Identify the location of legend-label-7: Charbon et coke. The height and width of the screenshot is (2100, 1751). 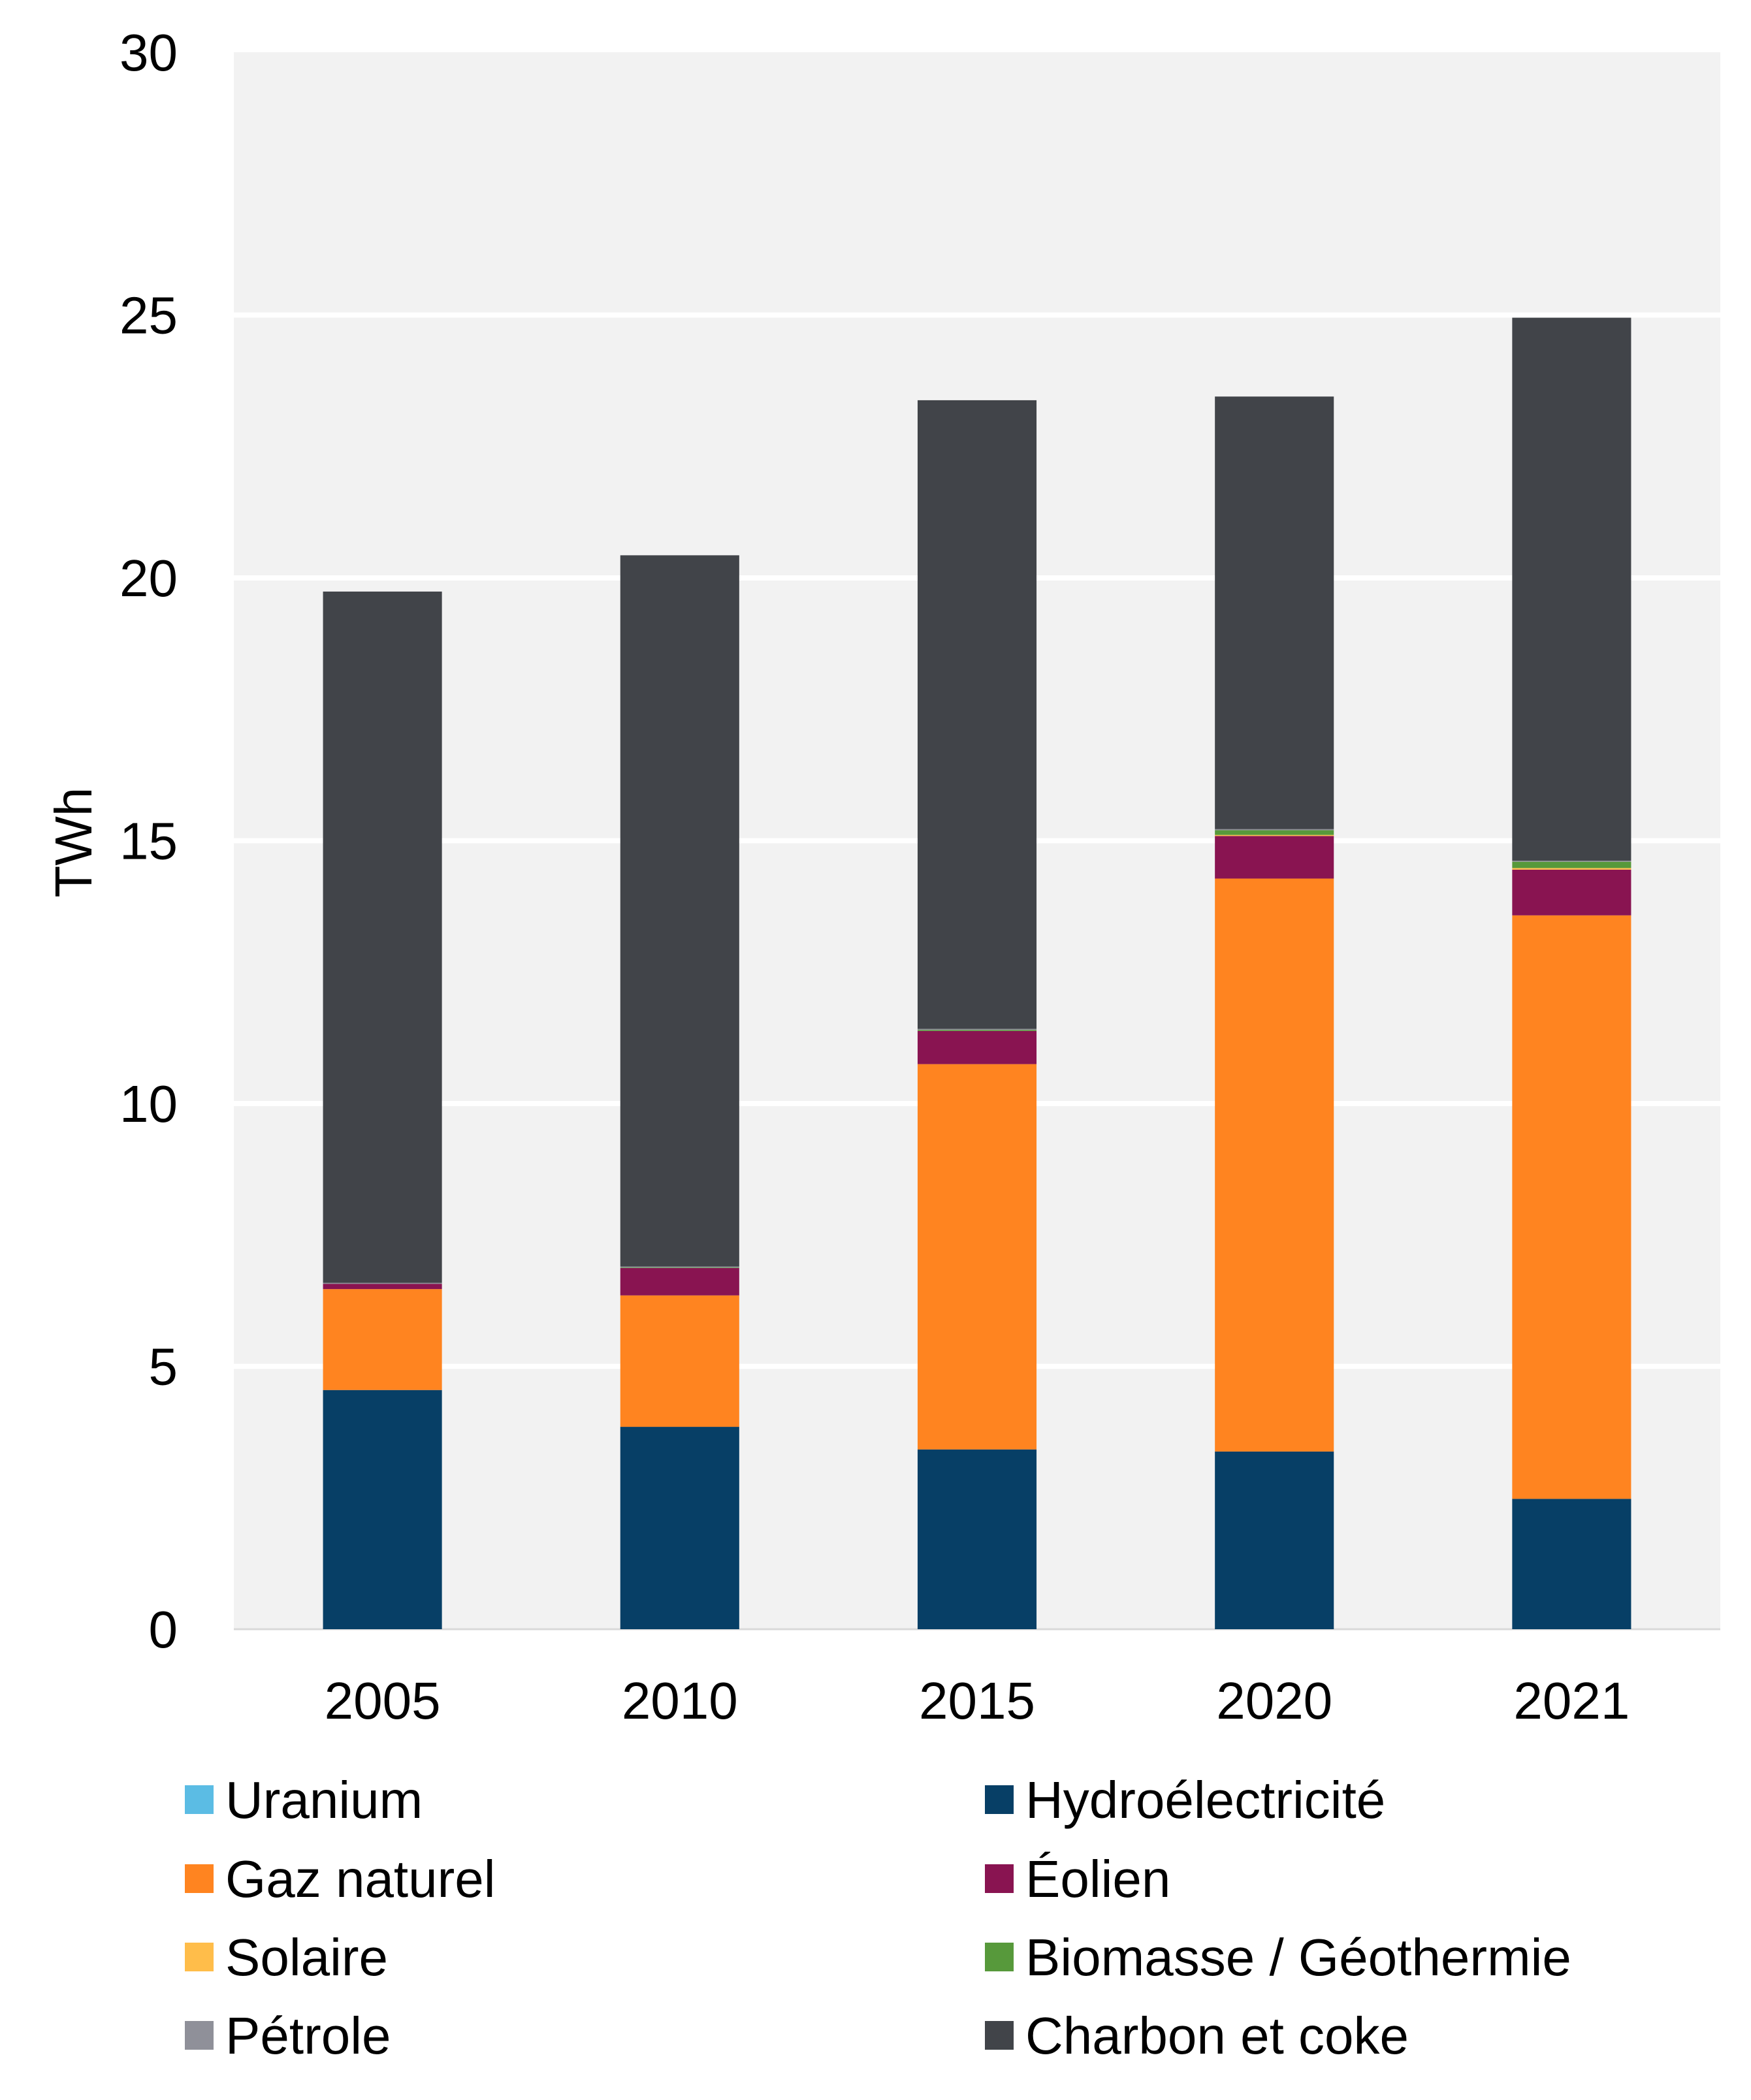
(1217, 2036).